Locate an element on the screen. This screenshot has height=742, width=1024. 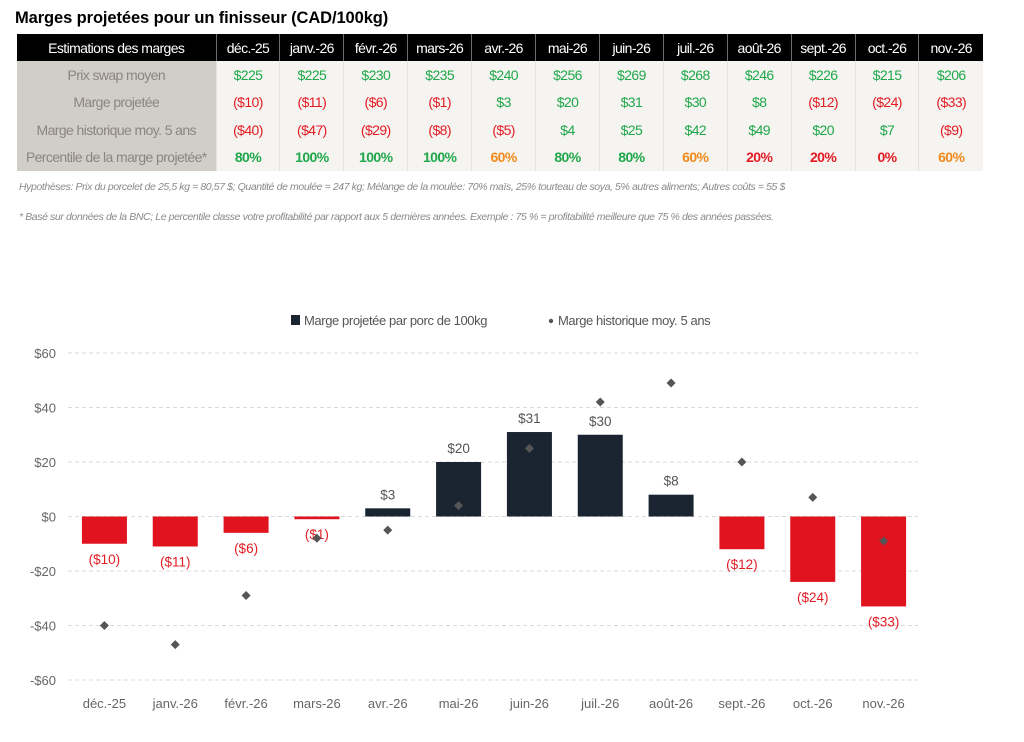
table-header-label: Estimations des marges is located at coordinates (117, 47).